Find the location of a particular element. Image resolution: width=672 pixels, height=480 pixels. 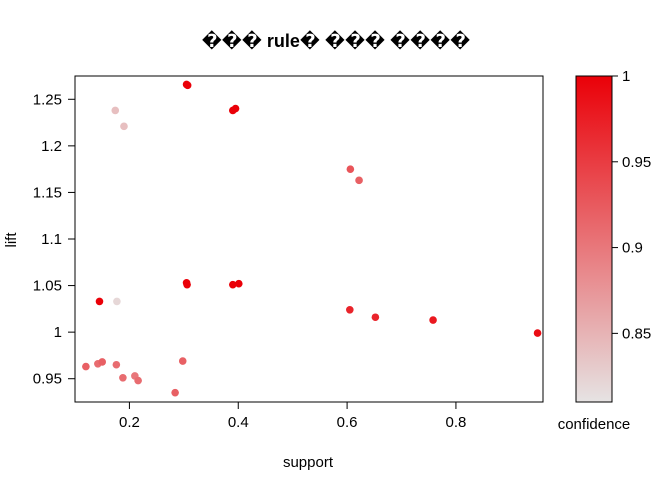

x-tick-label: 0.2 is located at coordinates (129, 422).